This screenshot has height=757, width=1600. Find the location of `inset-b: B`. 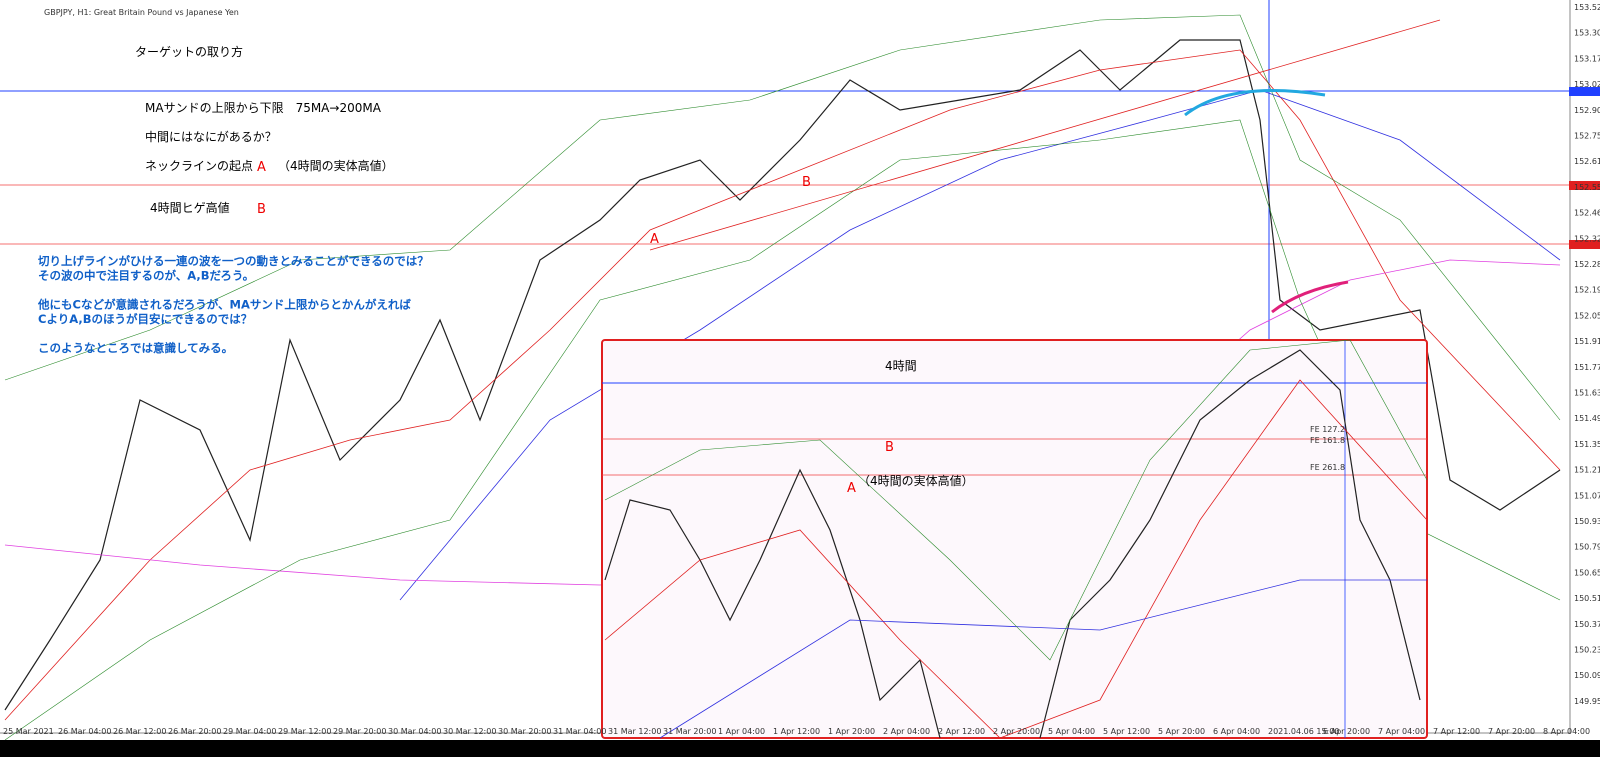

inset-b: B is located at coordinates (889, 447).